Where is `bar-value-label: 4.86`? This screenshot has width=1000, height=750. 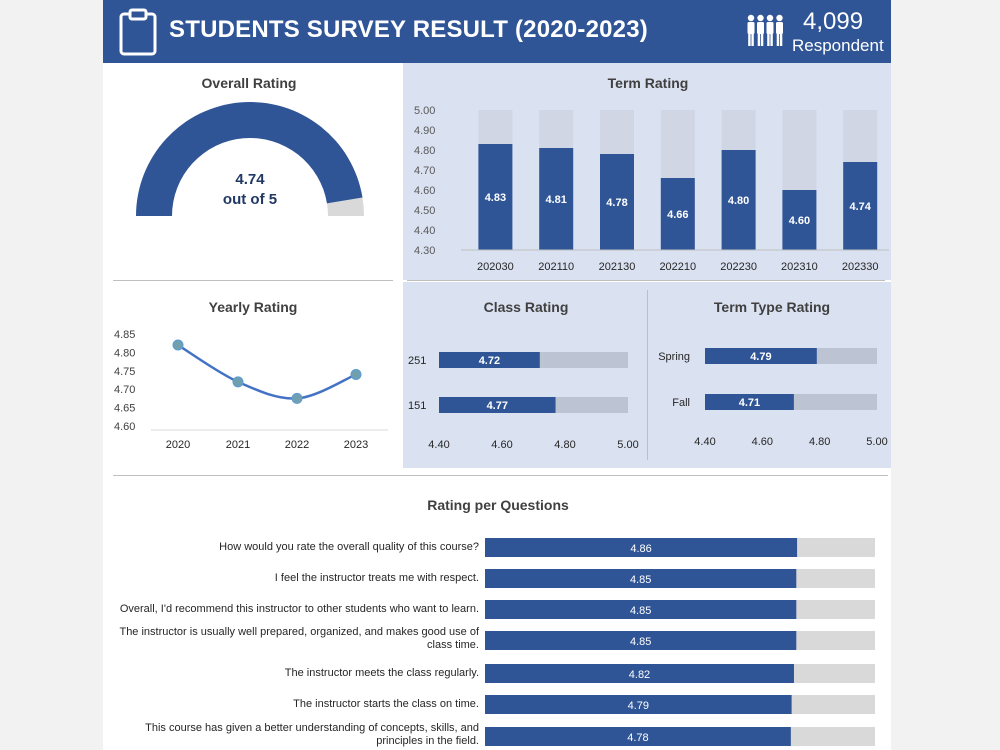
bar-value-label: 4.86 is located at coordinates (640, 549).